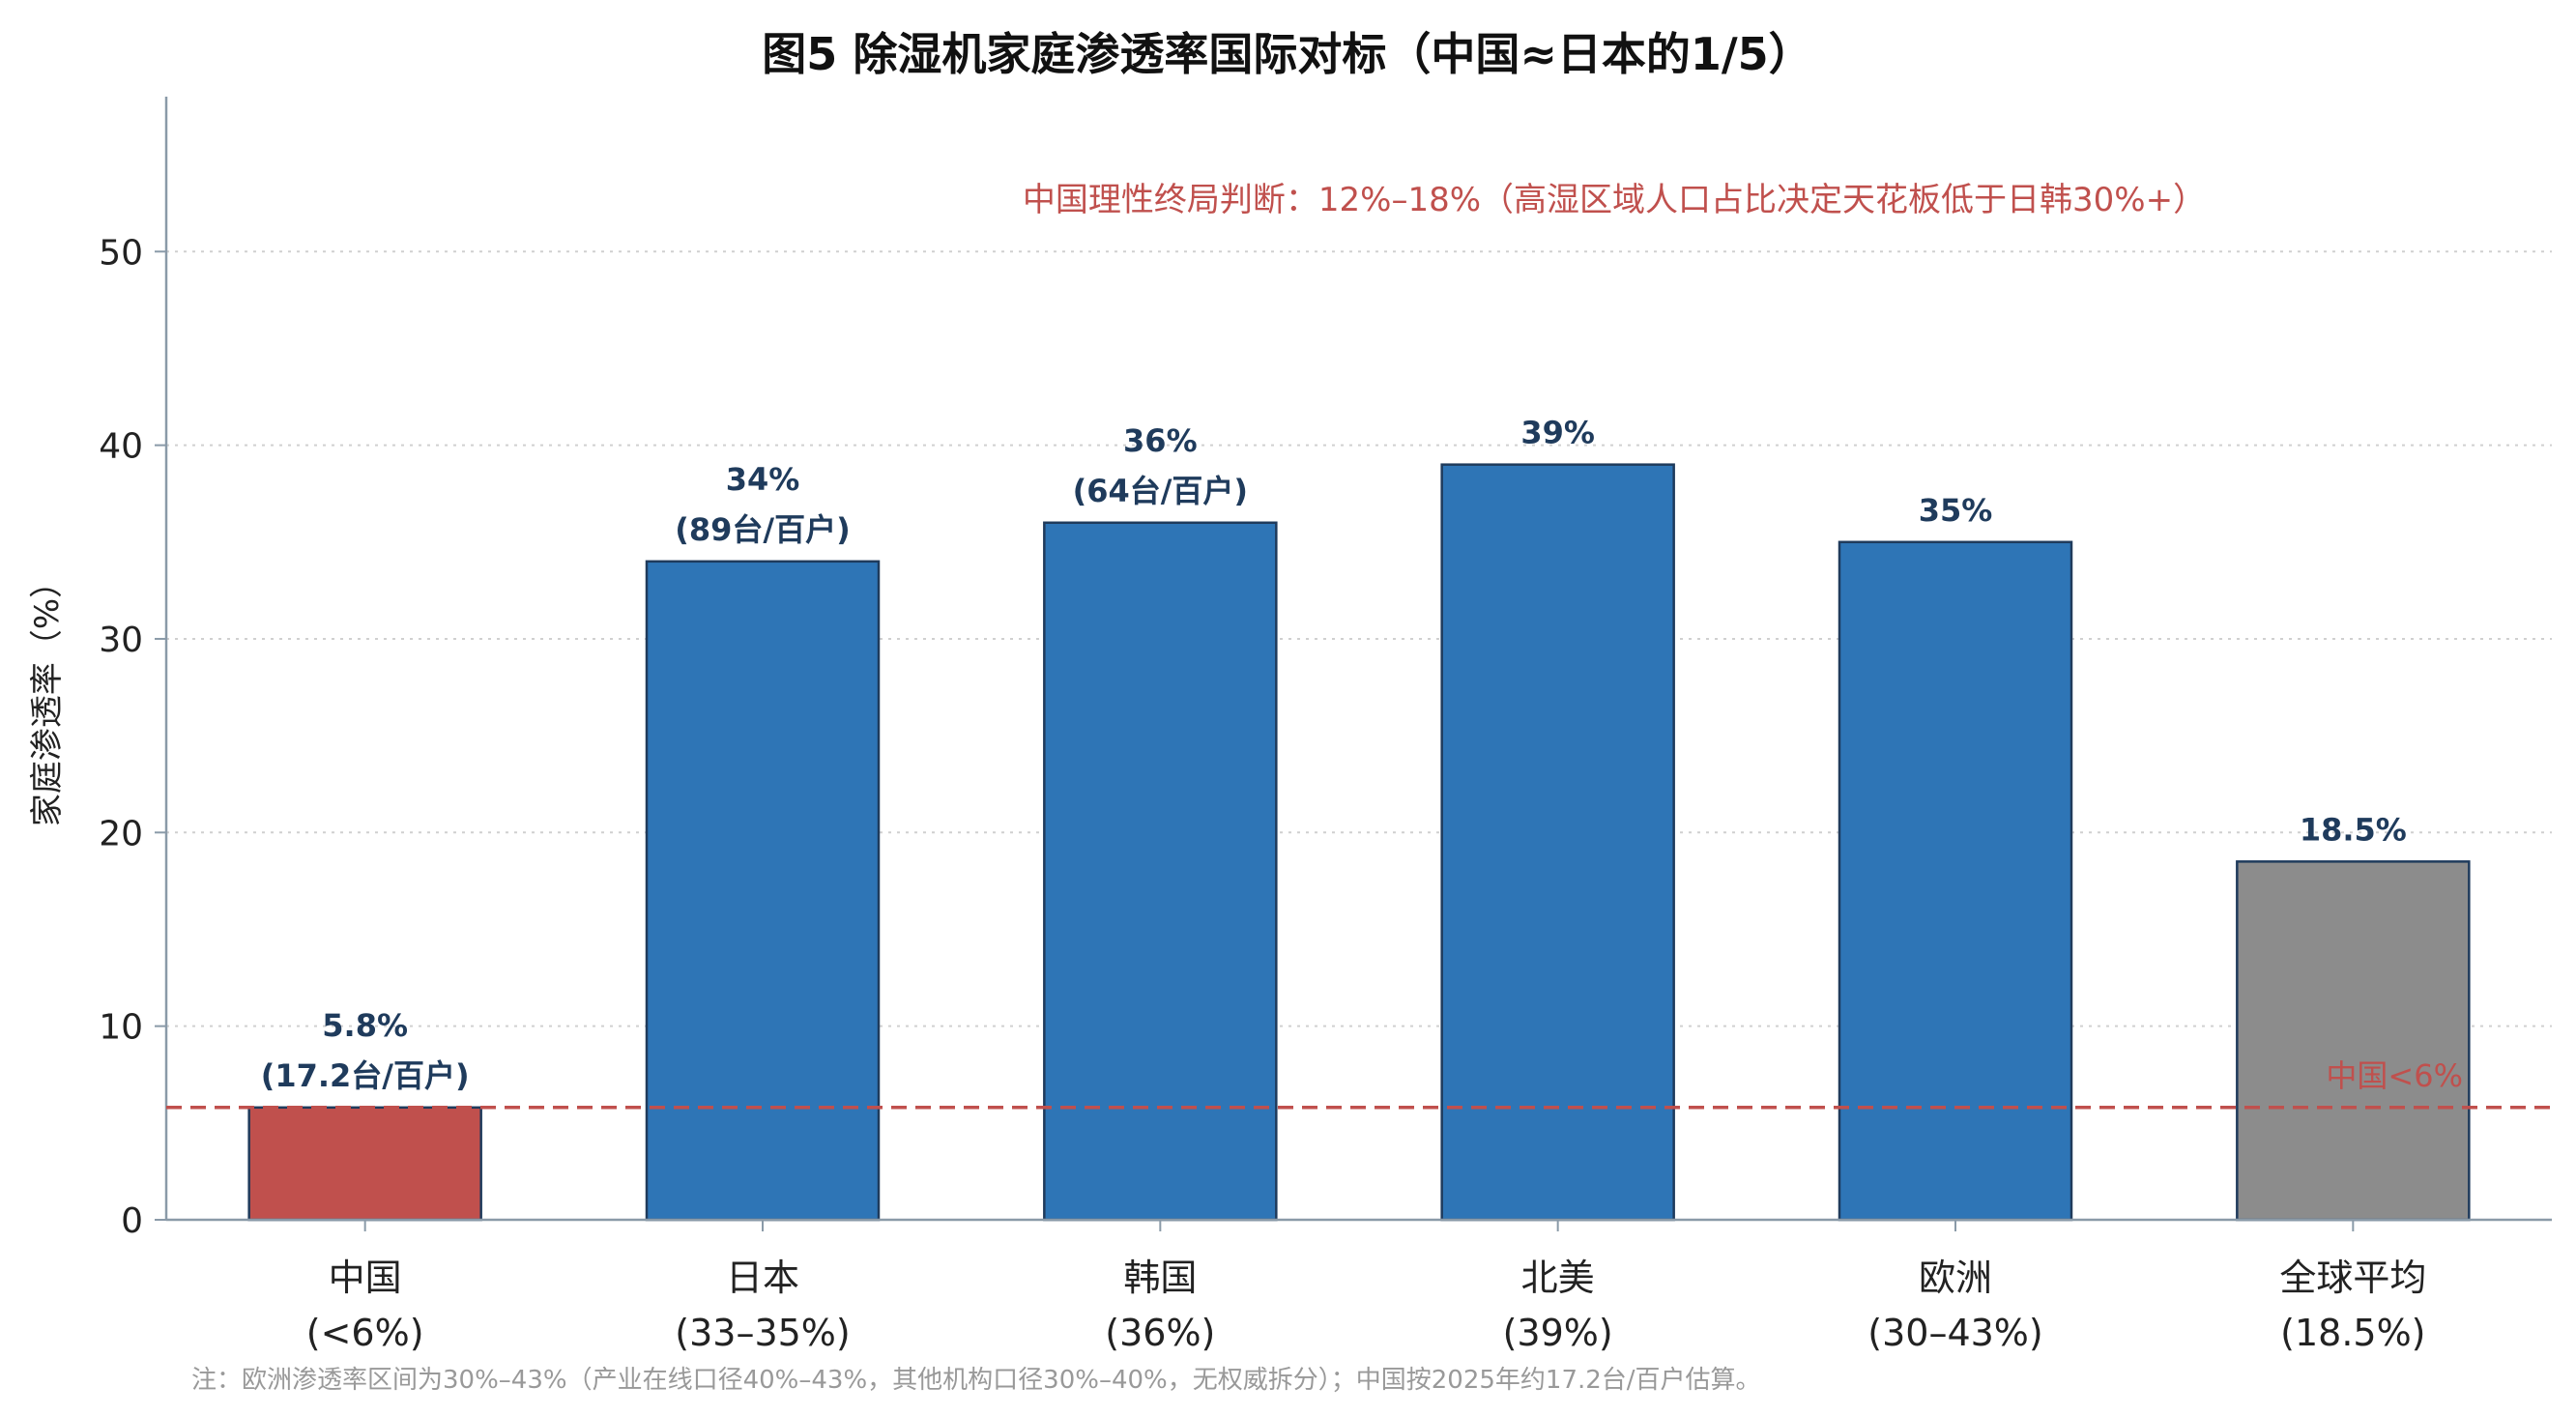 The width and height of the screenshot is (2576, 1416). What do you see at coordinates (1558, 1333) in the screenshot?
I see `x-tick-sublabel: (39%)` at bounding box center [1558, 1333].